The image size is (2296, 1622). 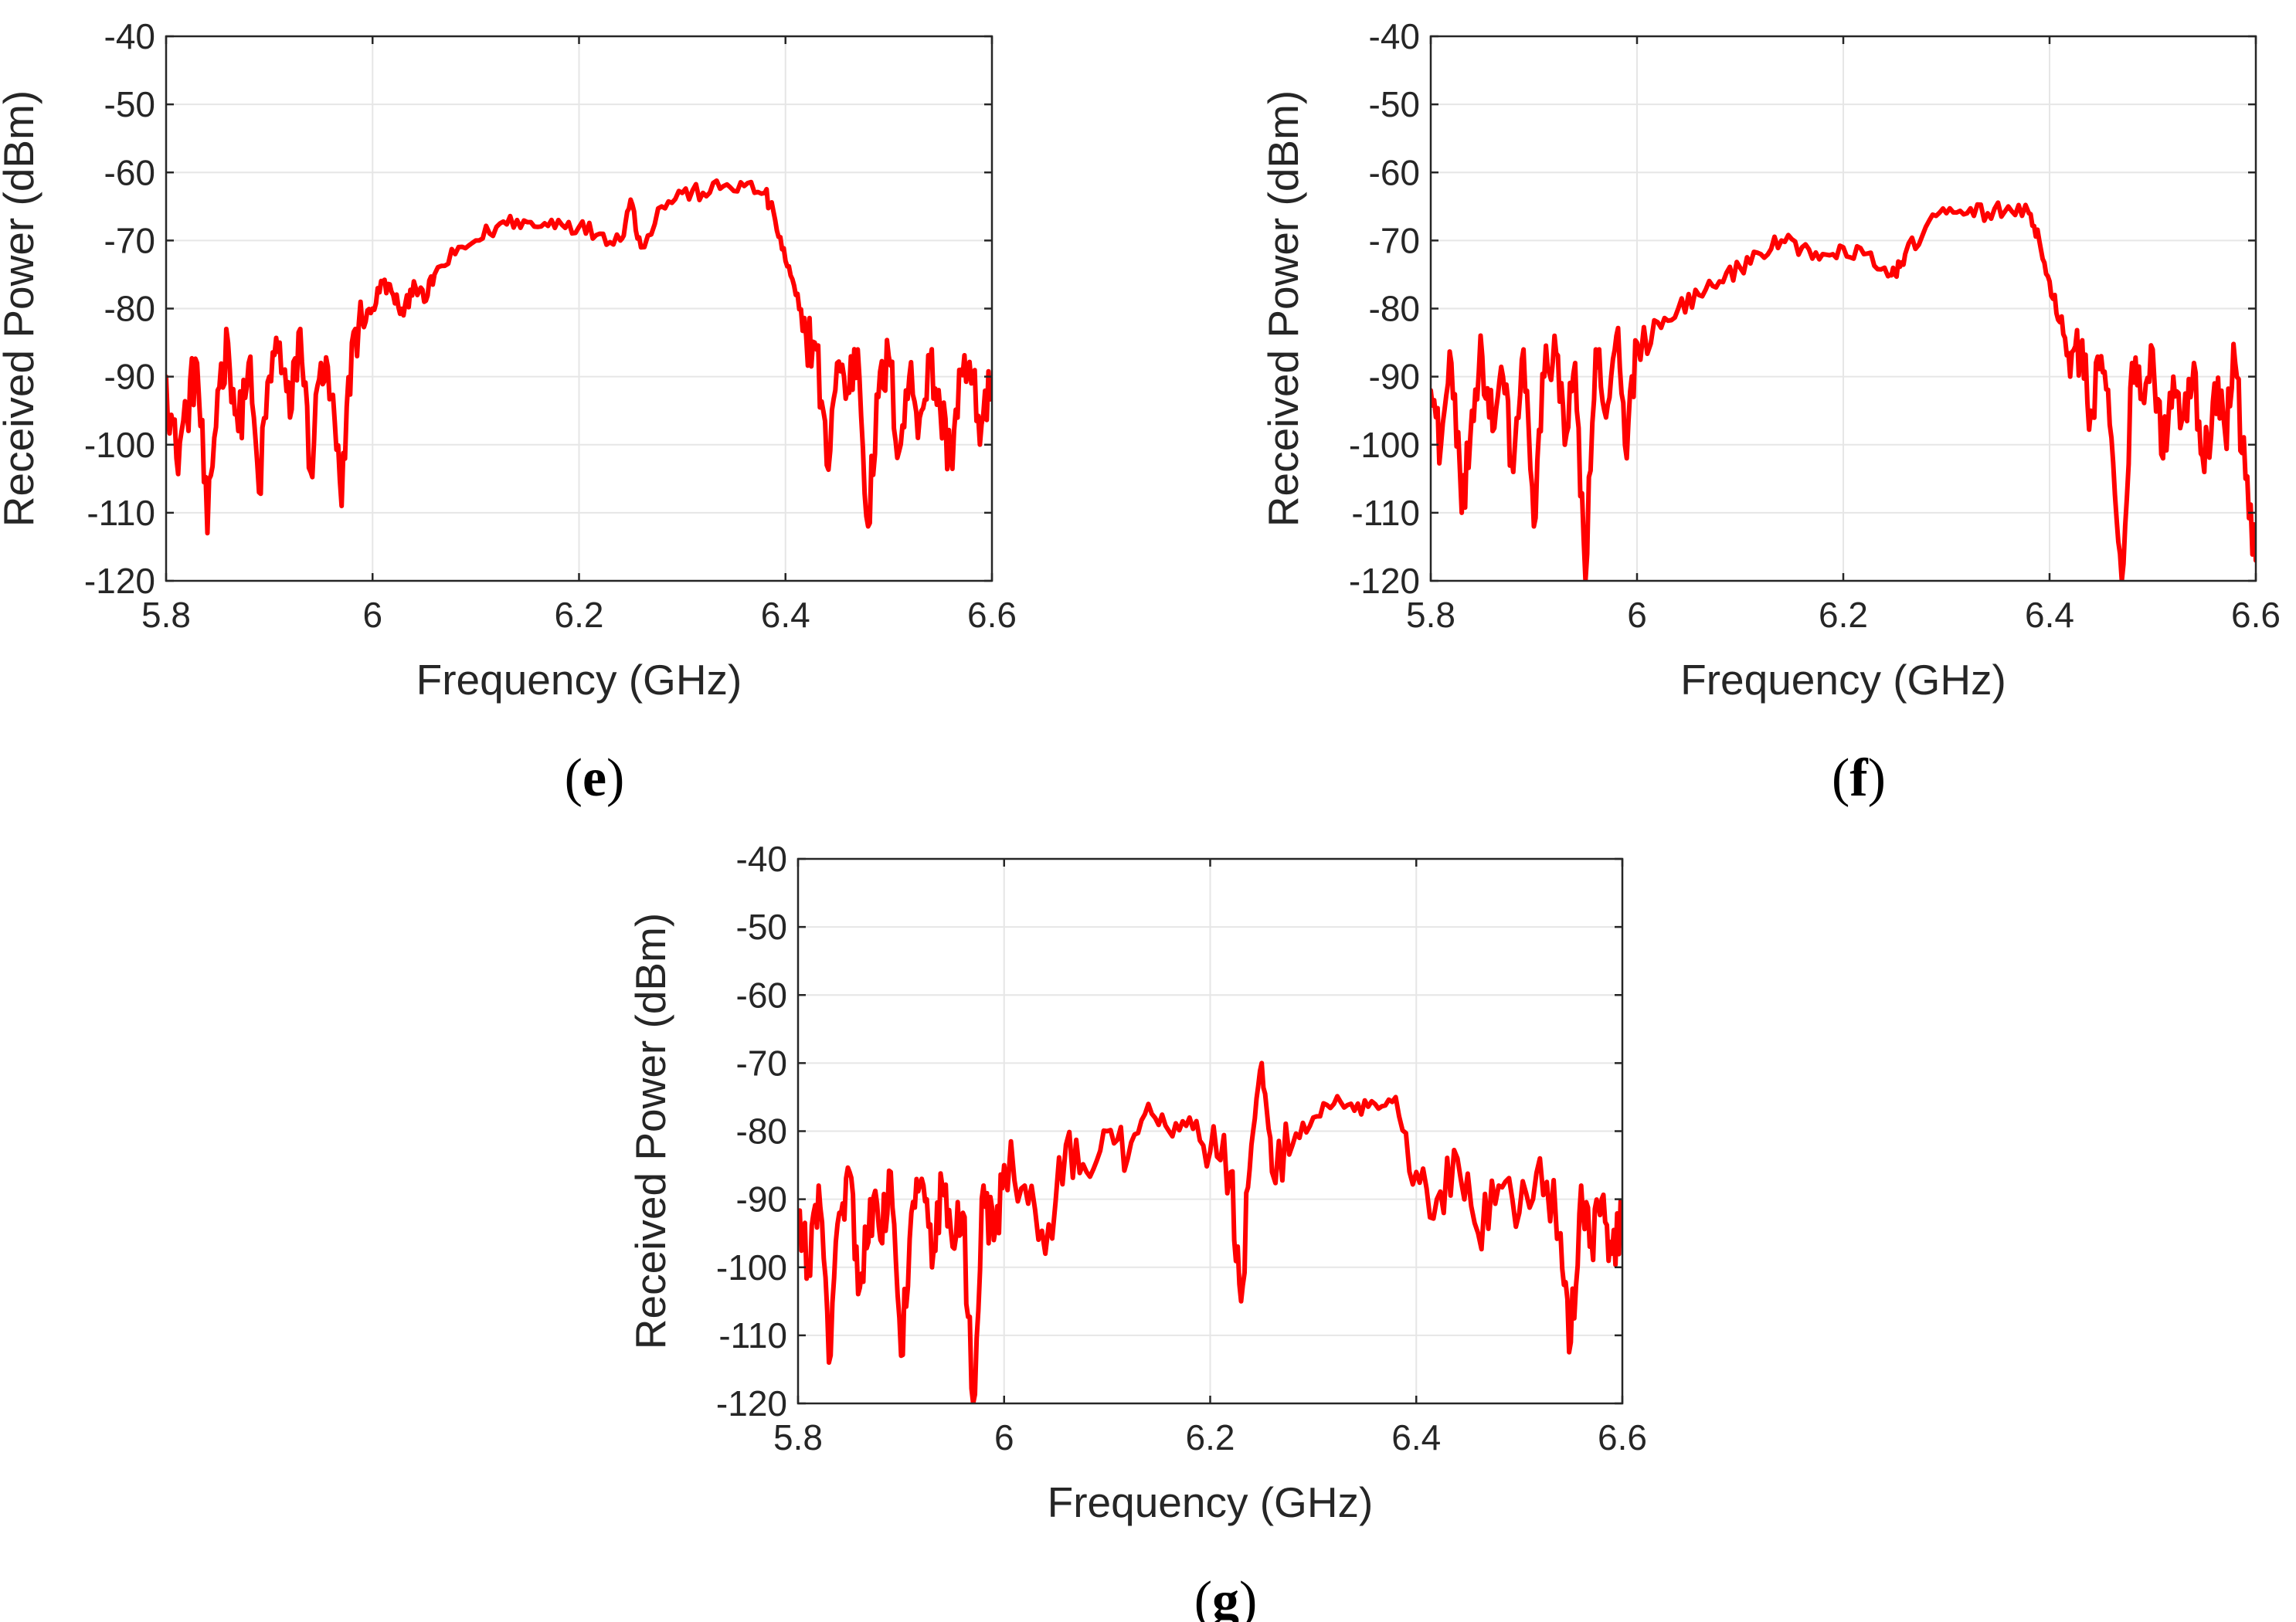 What do you see at coordinates (1859, 778) in the screenshot?
I see `panel-caption: (f)` at bounding box center [1859, 778].